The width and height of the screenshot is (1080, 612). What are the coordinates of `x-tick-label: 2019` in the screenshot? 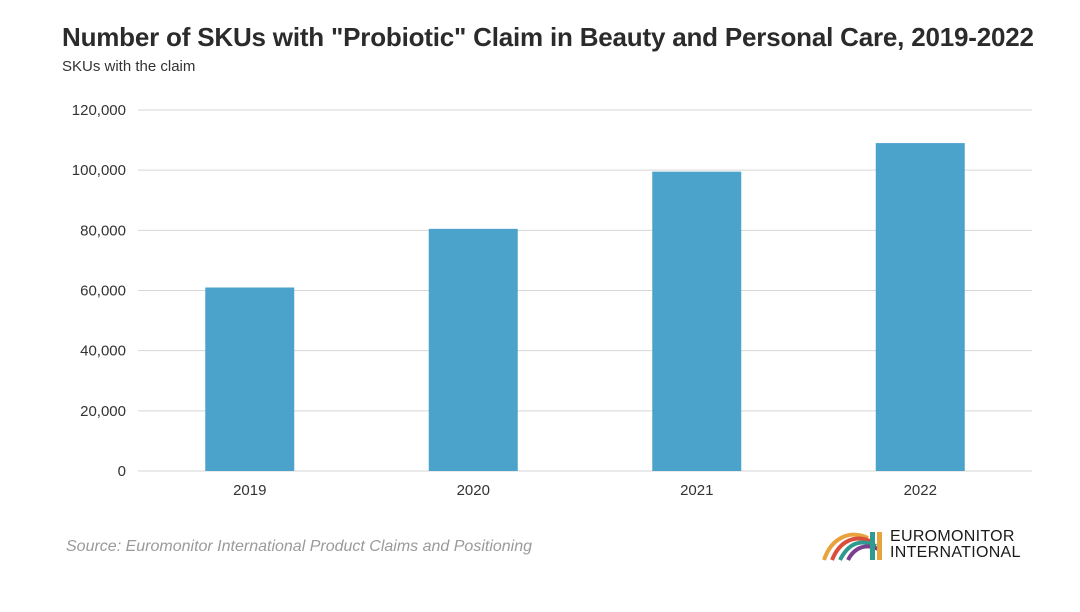 It's located at (249, 490).